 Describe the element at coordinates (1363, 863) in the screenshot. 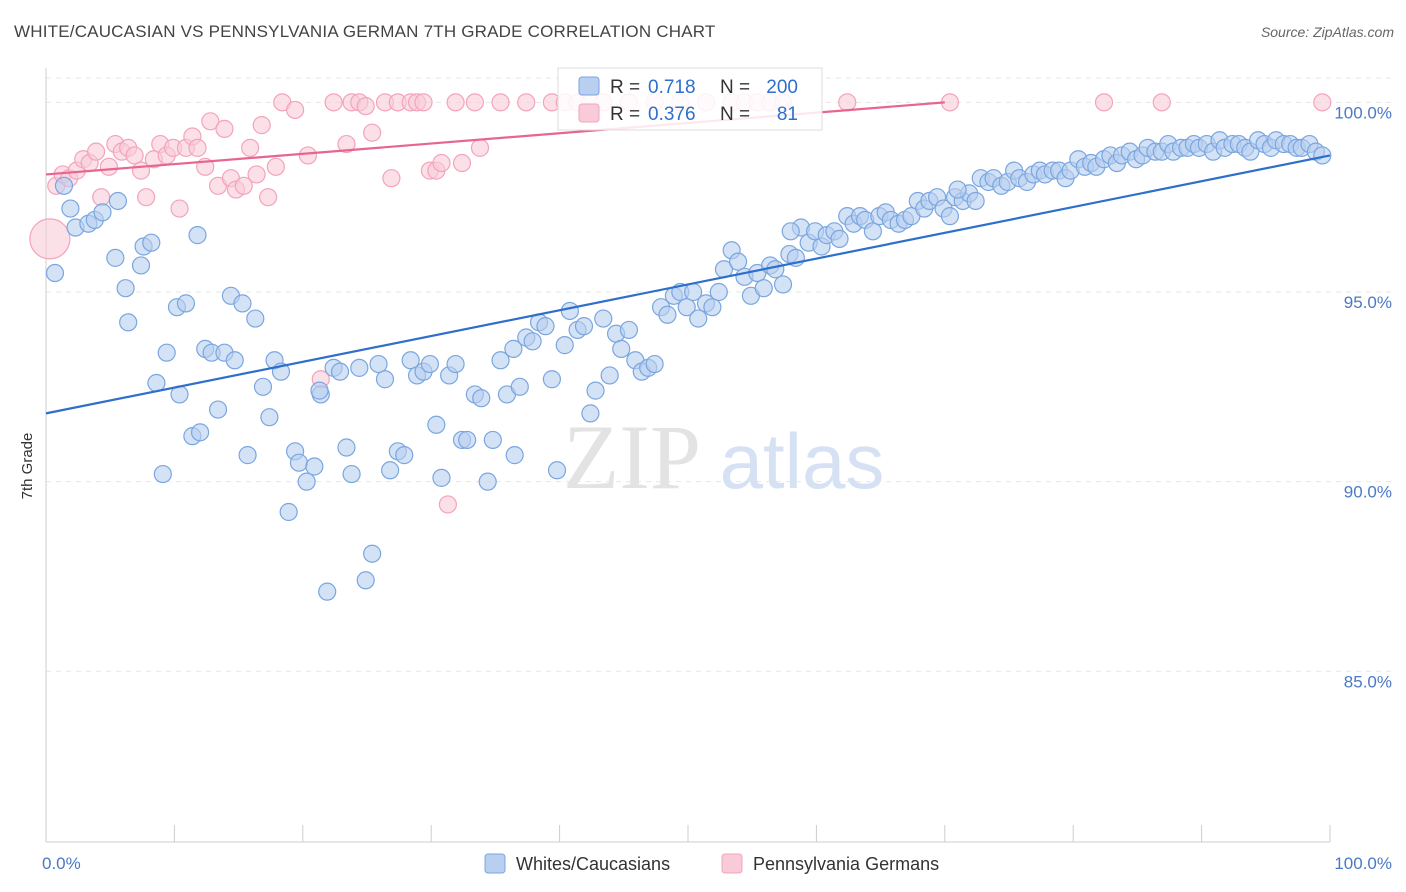

I see `x-tick-label: 100.0%` at that location.